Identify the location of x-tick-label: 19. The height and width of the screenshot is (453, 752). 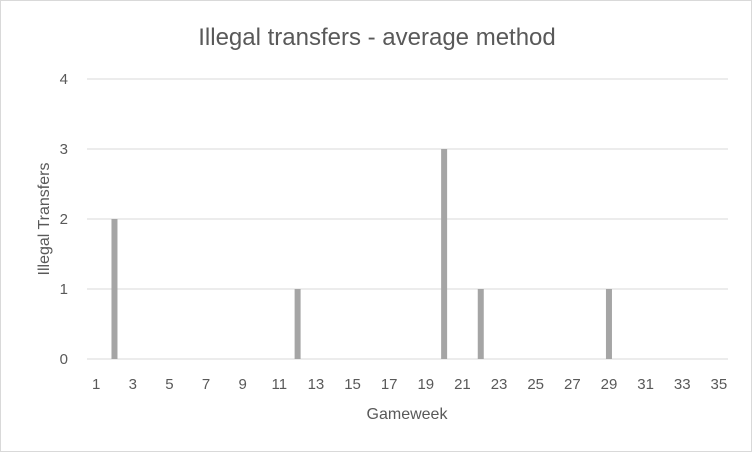
(425, 384).